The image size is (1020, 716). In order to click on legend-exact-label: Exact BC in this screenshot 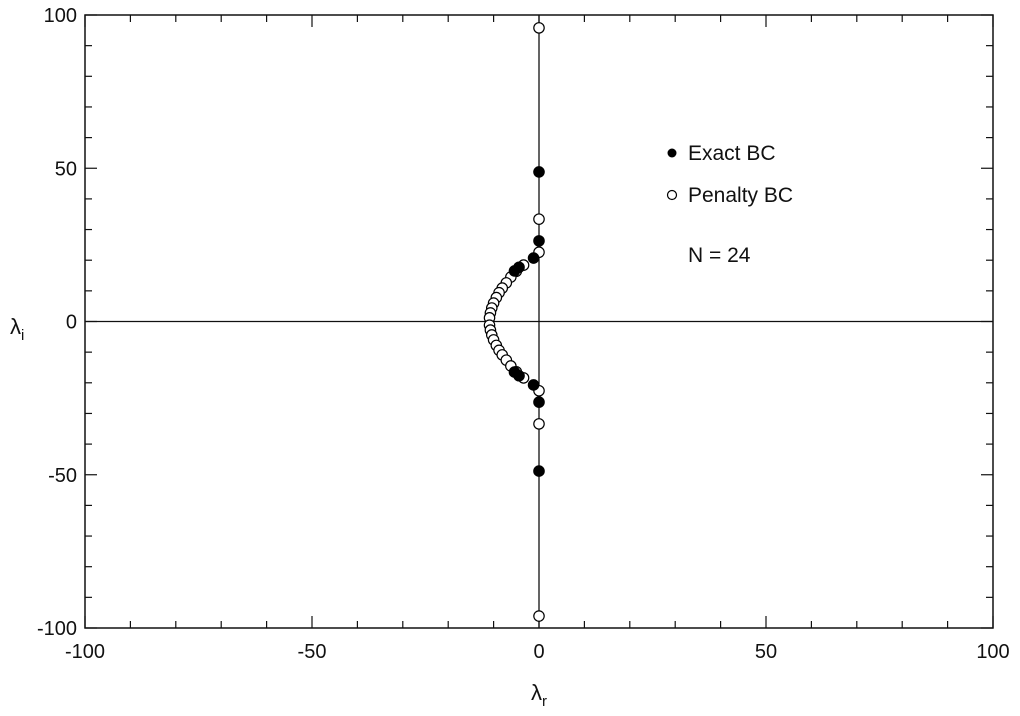, I will do `click(732, 153)`.